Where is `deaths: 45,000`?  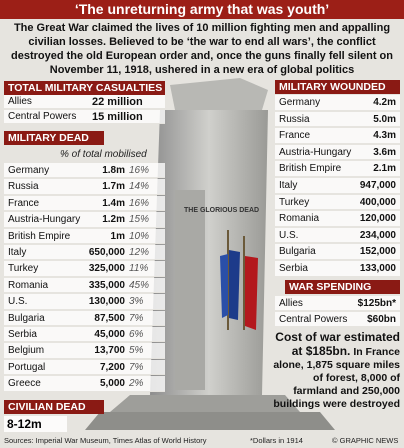
deaths: 45,000 is located at coordinates (109, 334).